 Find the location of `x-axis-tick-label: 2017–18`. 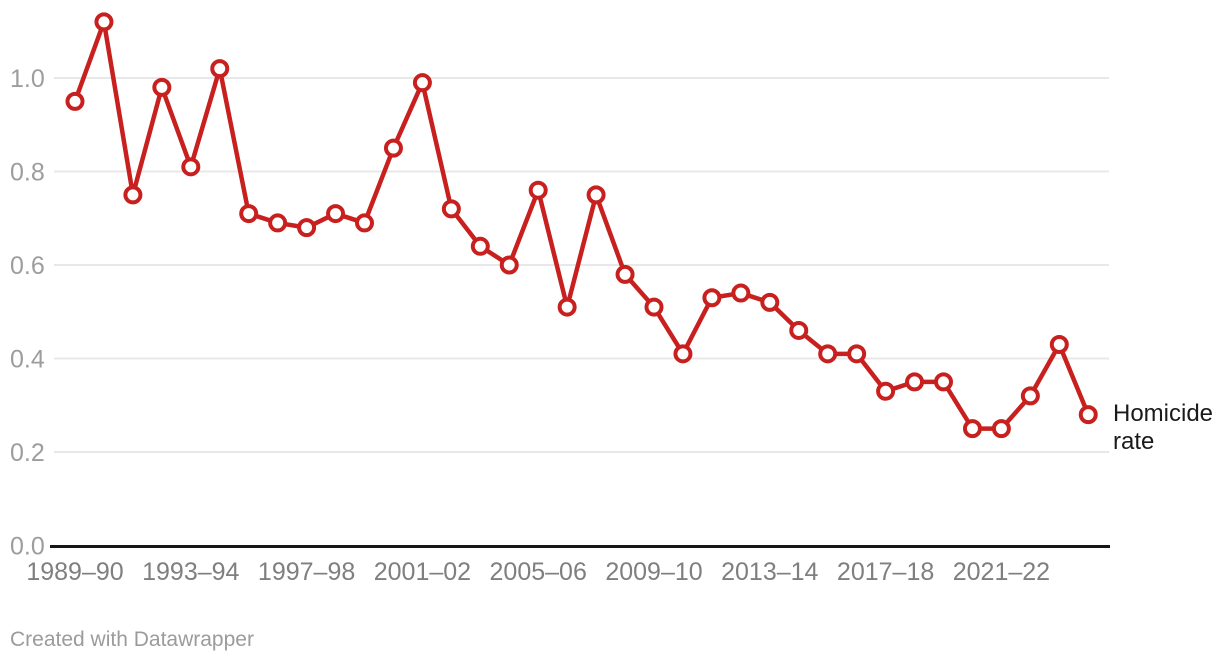

x-axis-tick-label: 2017–18 is located at coordinates (885, 572).